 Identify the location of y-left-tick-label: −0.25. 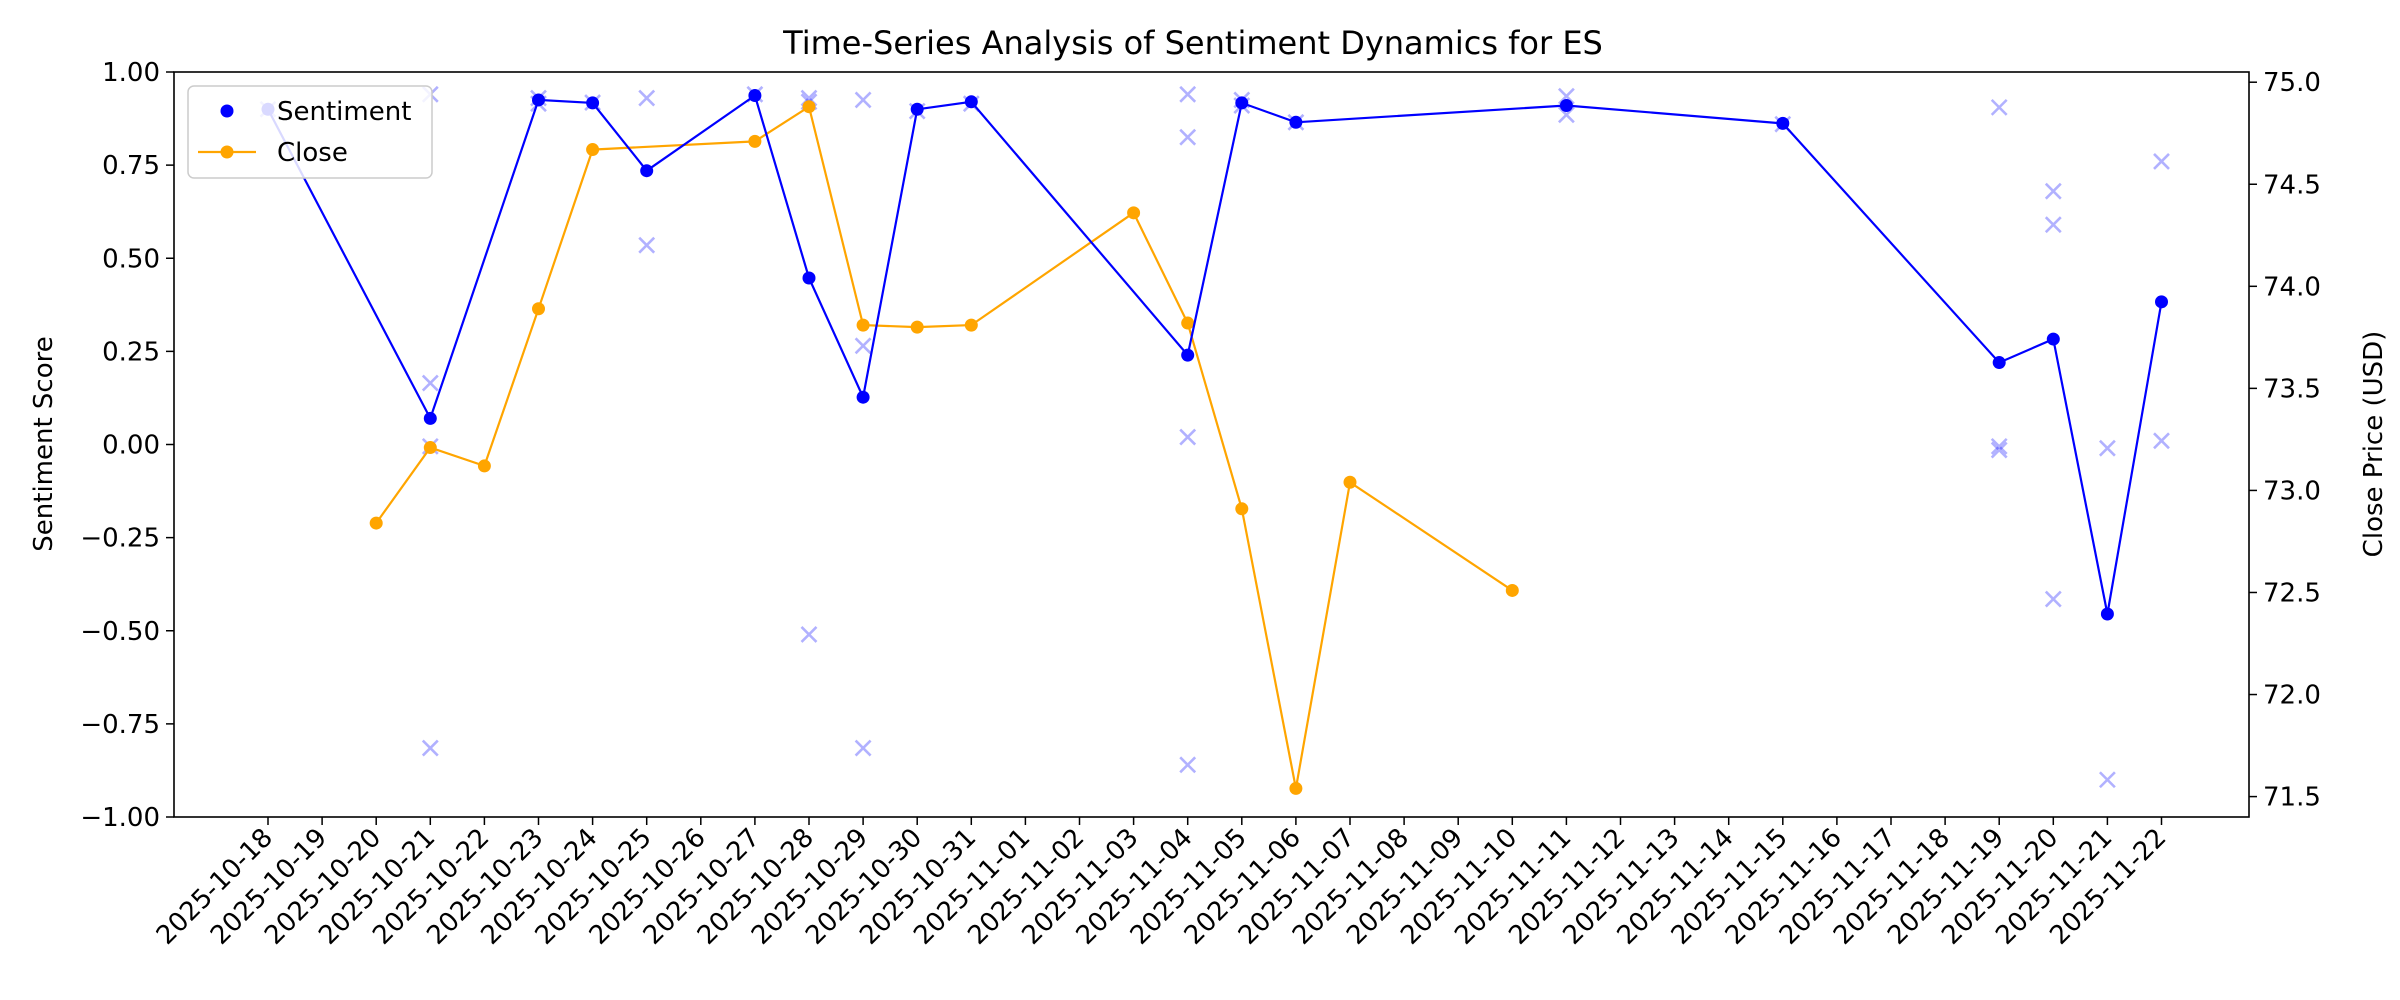
(120, 539).